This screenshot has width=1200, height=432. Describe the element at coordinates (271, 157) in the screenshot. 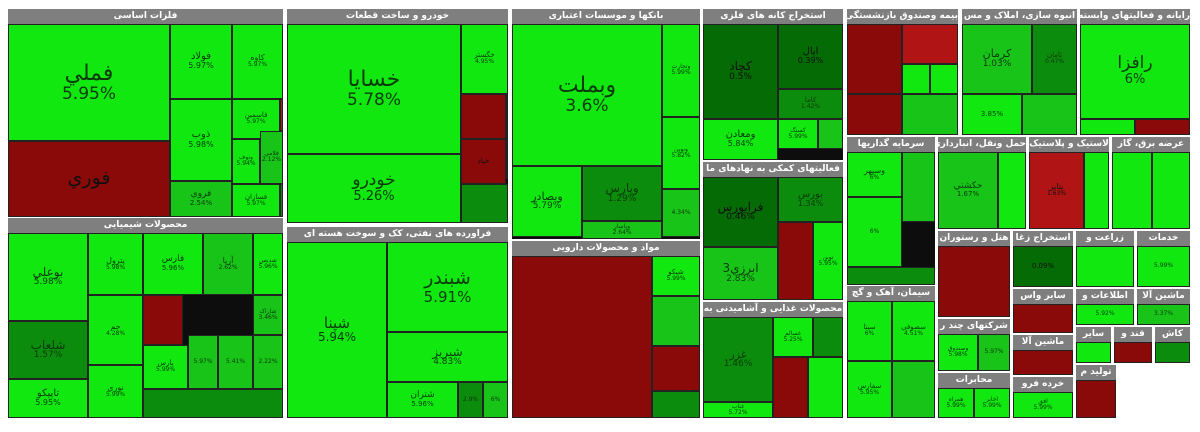

I see `stock-tile: فلامي 2.12%` at that location.